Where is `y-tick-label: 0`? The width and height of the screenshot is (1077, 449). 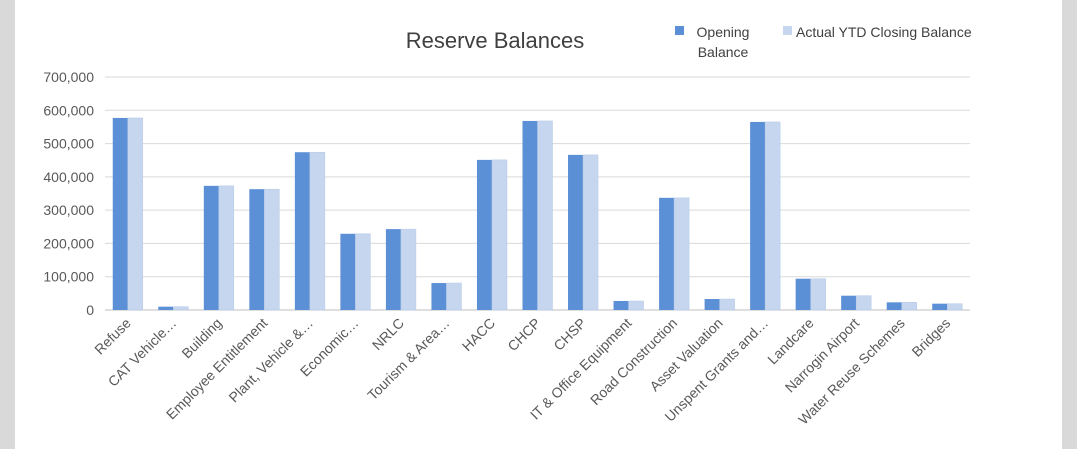
y-tick-label: 0 is located at coordinates (90, 310).